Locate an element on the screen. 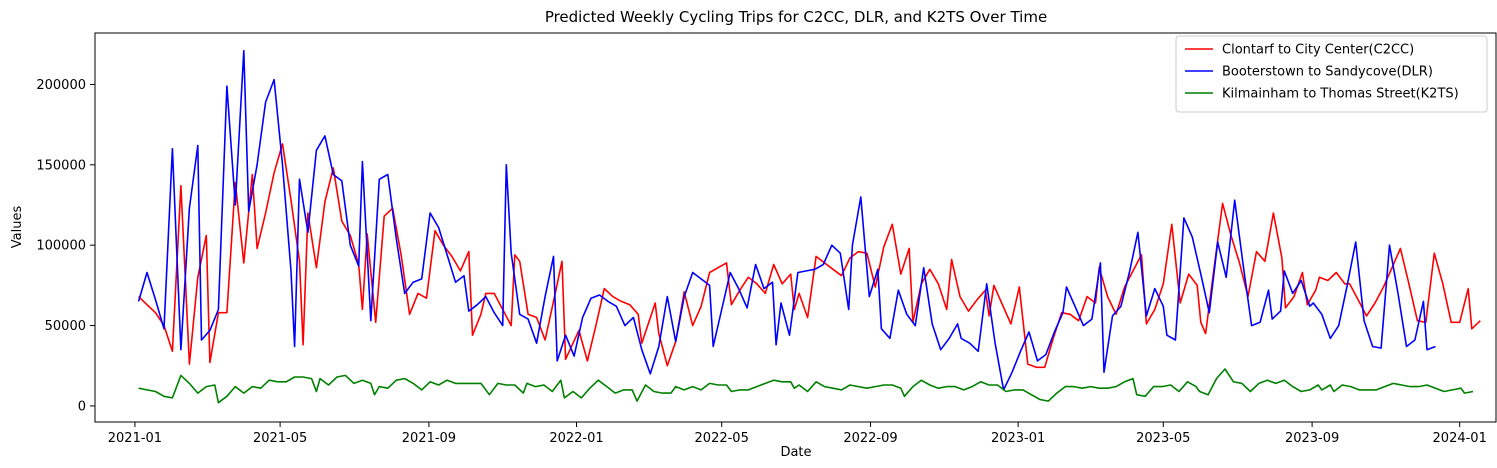 This screenshot has height=468, width=1497. x-tick-label: 2022-09 is located at coordinates (870, 438).